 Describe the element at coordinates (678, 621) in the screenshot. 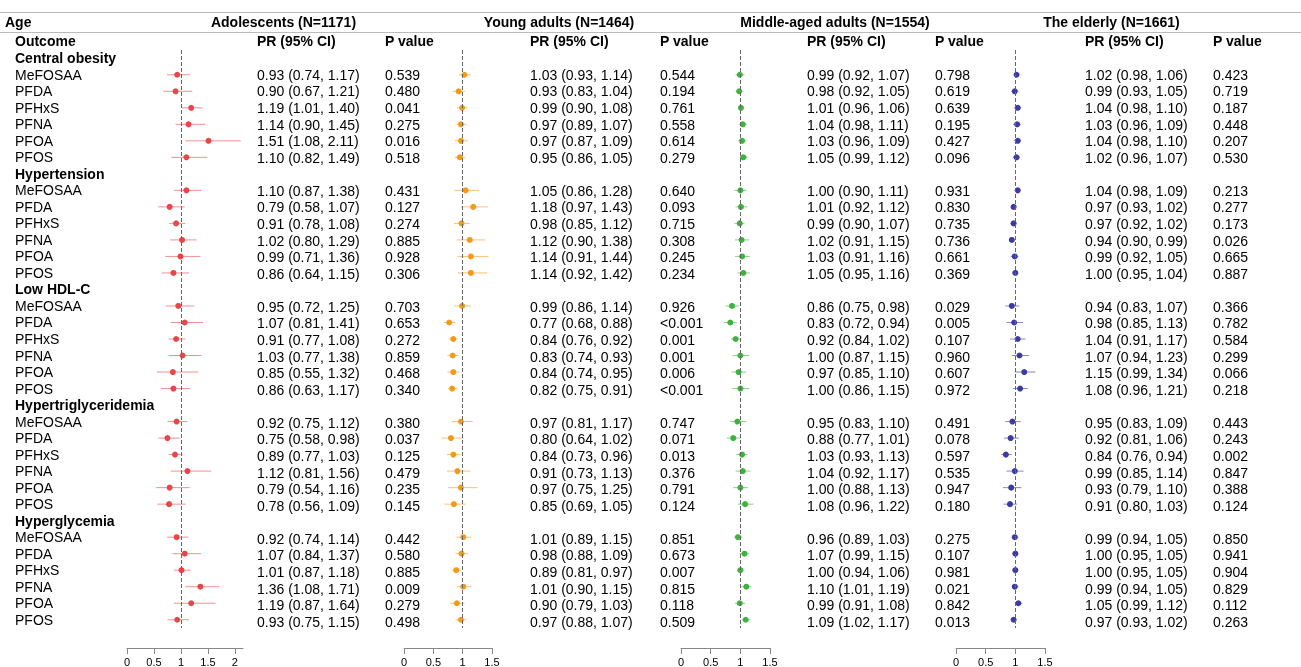

I see `annotation: 0.509` at that location.